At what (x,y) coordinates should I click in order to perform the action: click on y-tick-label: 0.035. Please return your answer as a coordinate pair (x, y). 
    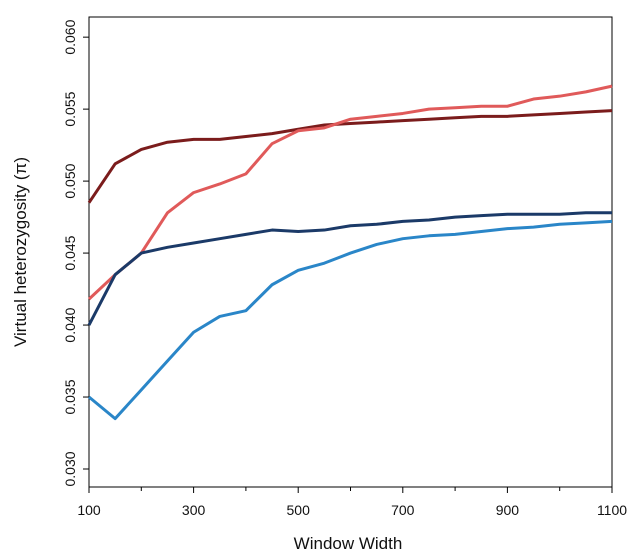
    Looking at the image, I should click on (70, 396).